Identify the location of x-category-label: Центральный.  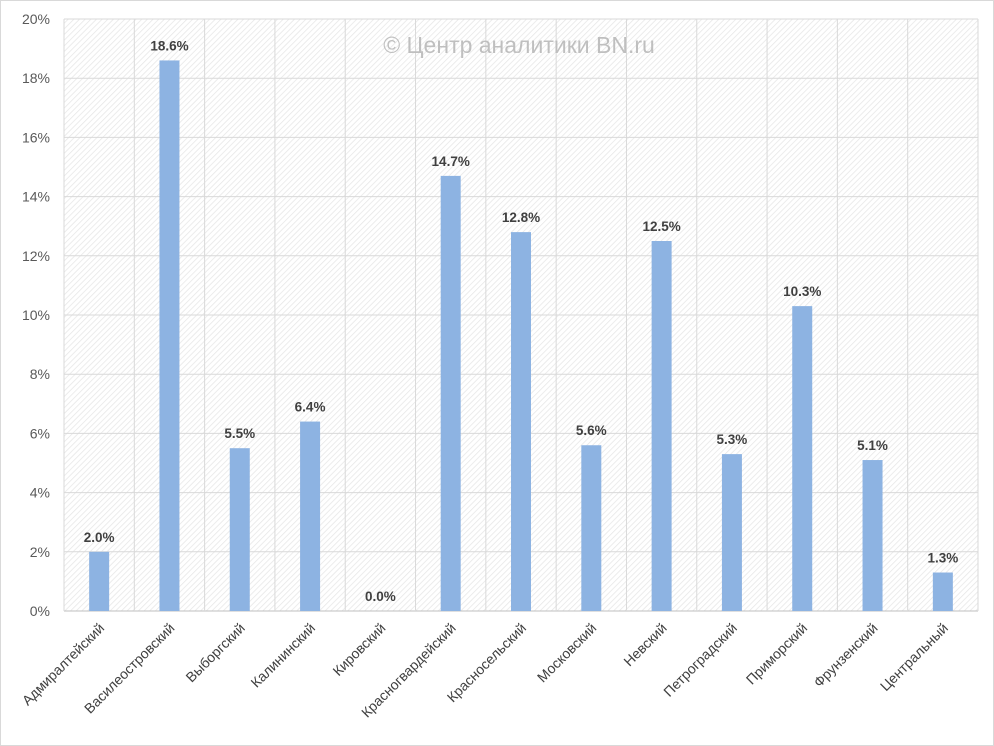
(914, 657).